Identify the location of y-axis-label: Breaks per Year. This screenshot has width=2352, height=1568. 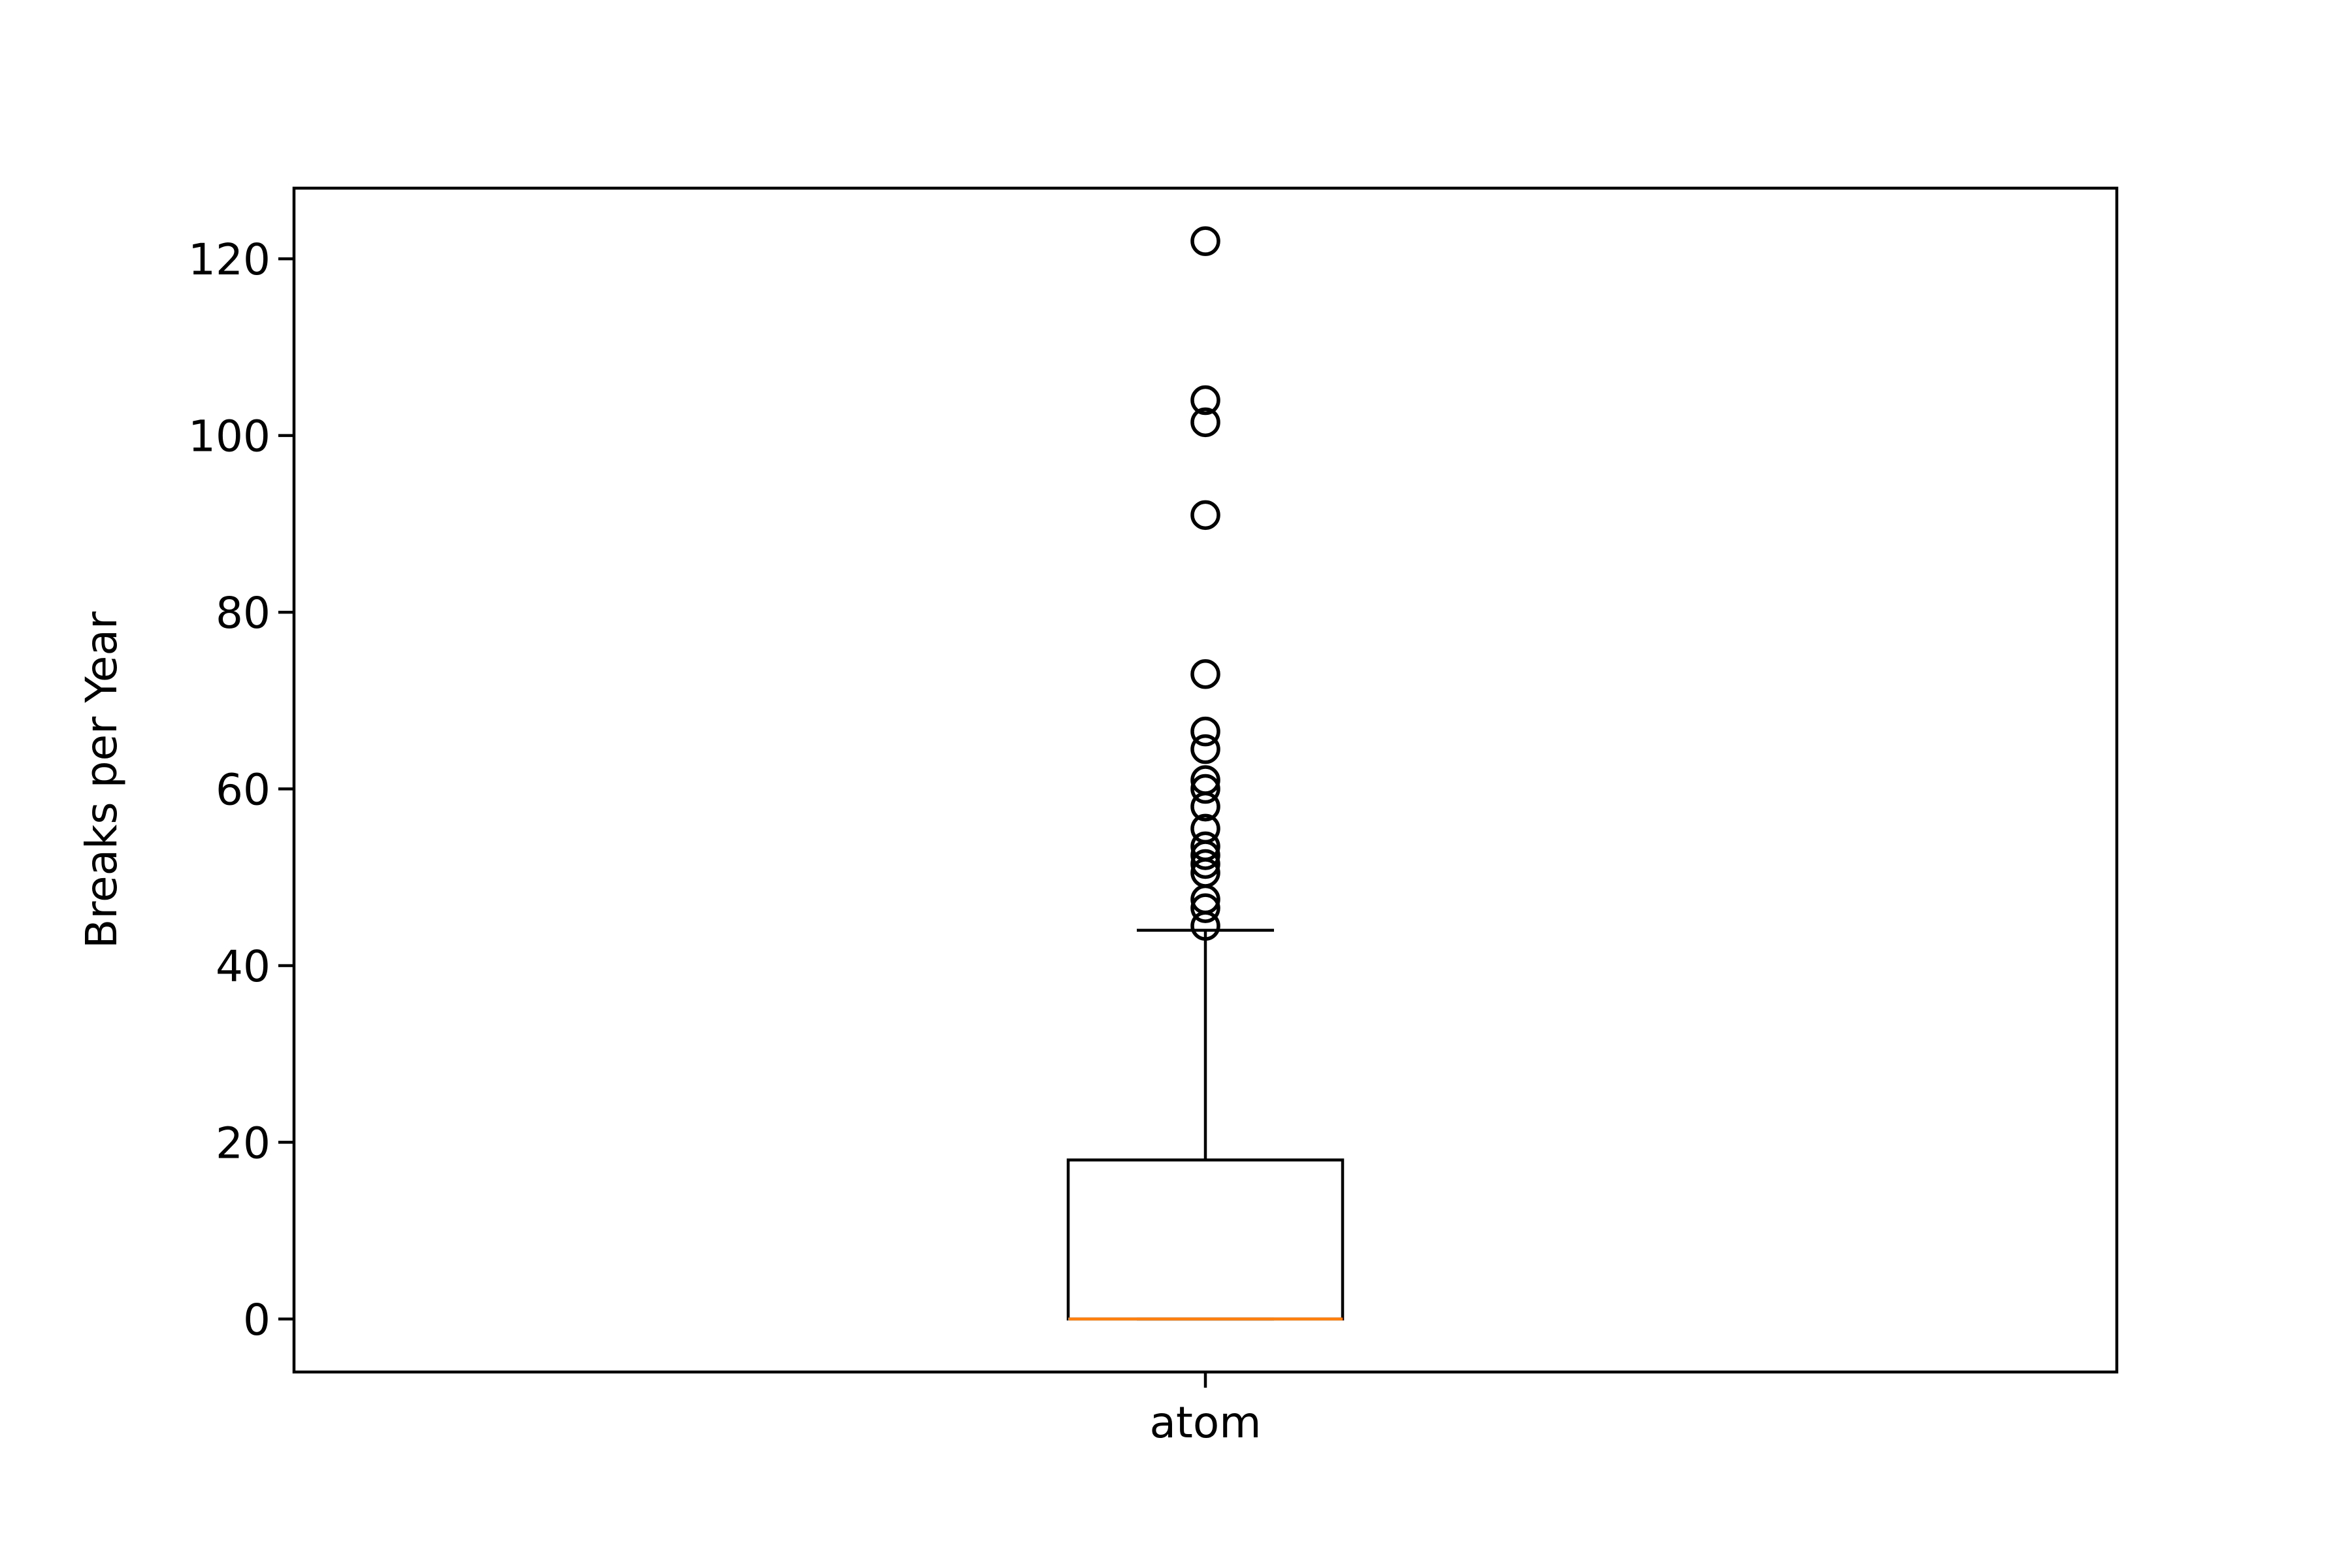
(101, 780).